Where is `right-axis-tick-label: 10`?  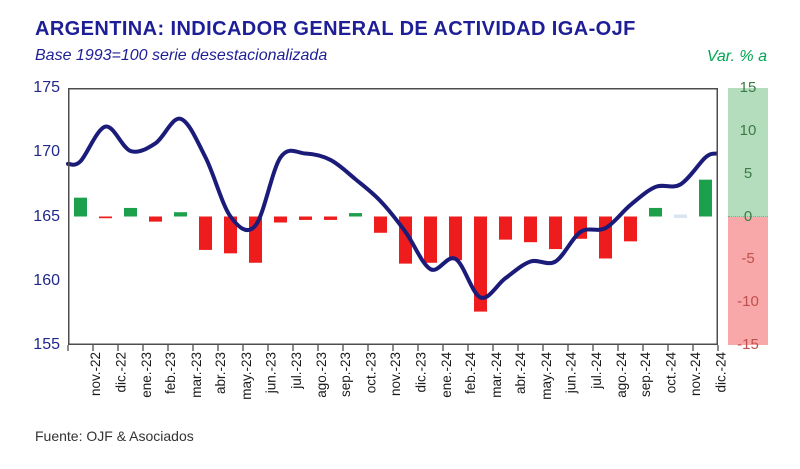
right-axis-tick-label: 10 is located at coordinates (748, 130).